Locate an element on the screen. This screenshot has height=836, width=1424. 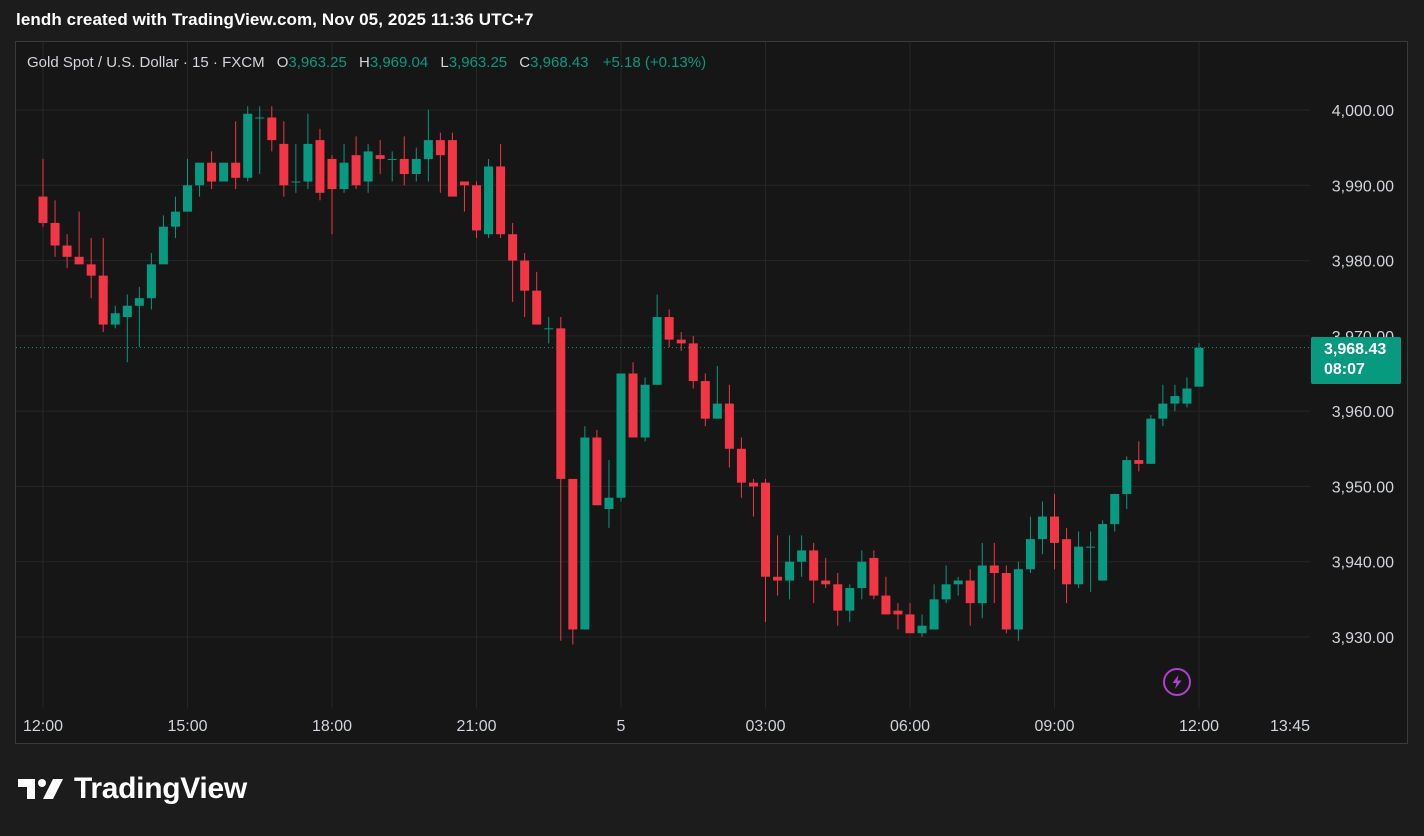
symbol-name: Gold Spot / U.S. Dollar · 15 · FXCM is located at coordinates (146, 62).